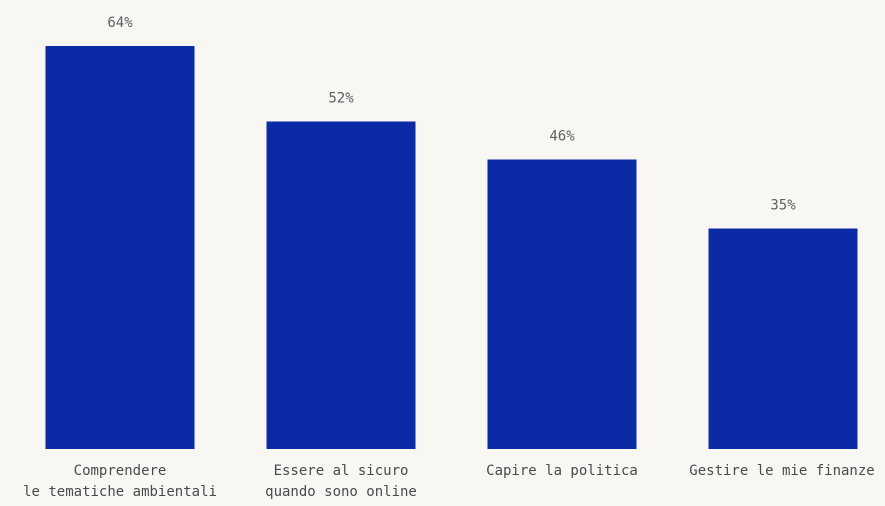  I want to click on bar-value-label: 52%, so click(341, 99).